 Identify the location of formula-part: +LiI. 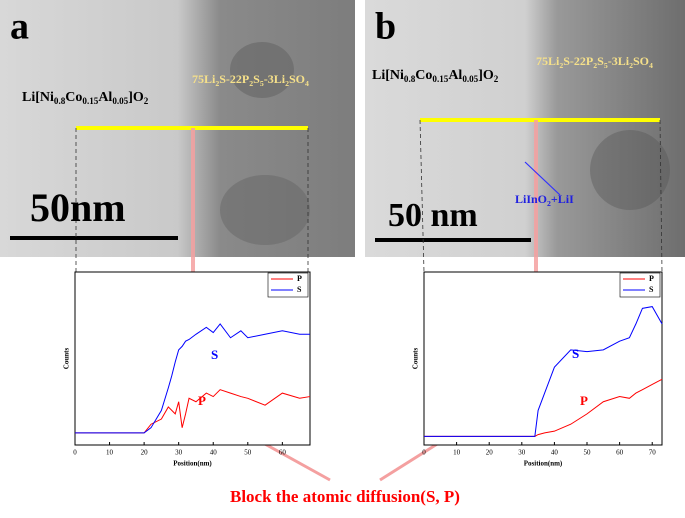
(562, 199).